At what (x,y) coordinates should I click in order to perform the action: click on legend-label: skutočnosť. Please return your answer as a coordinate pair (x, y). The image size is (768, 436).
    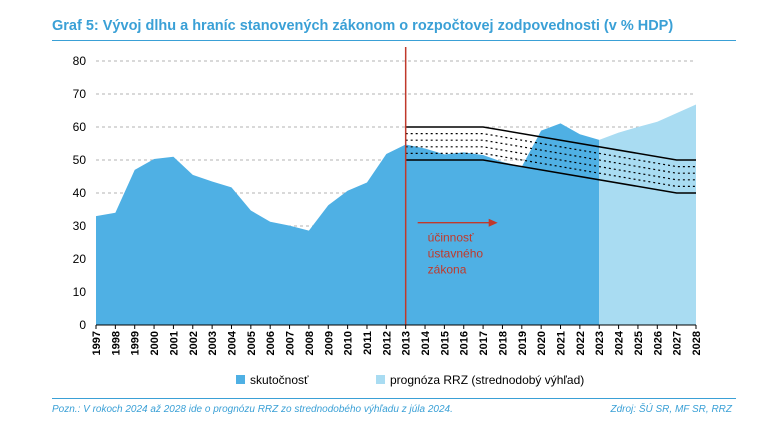
    Looking at the image, I should click on (279, 380).